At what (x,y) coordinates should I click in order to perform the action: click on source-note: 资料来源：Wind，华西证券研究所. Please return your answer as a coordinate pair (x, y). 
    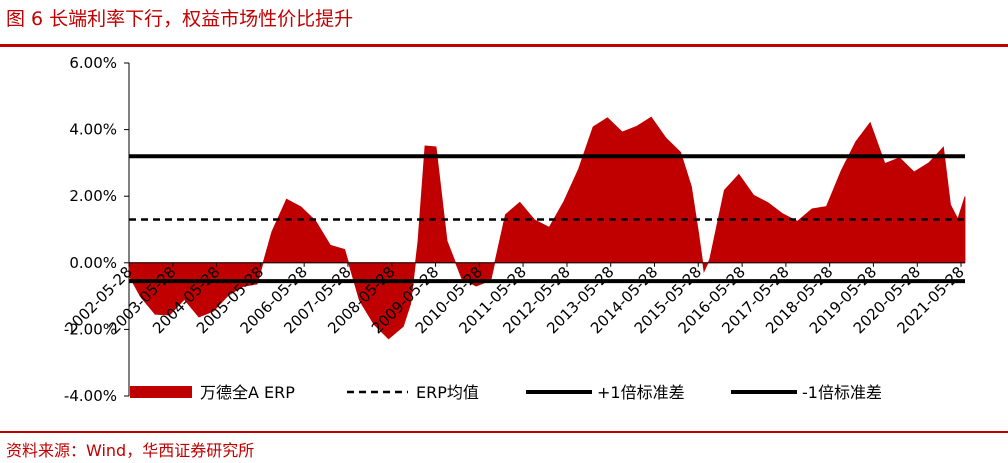
    Looking at the image, I should click on (130, 450).